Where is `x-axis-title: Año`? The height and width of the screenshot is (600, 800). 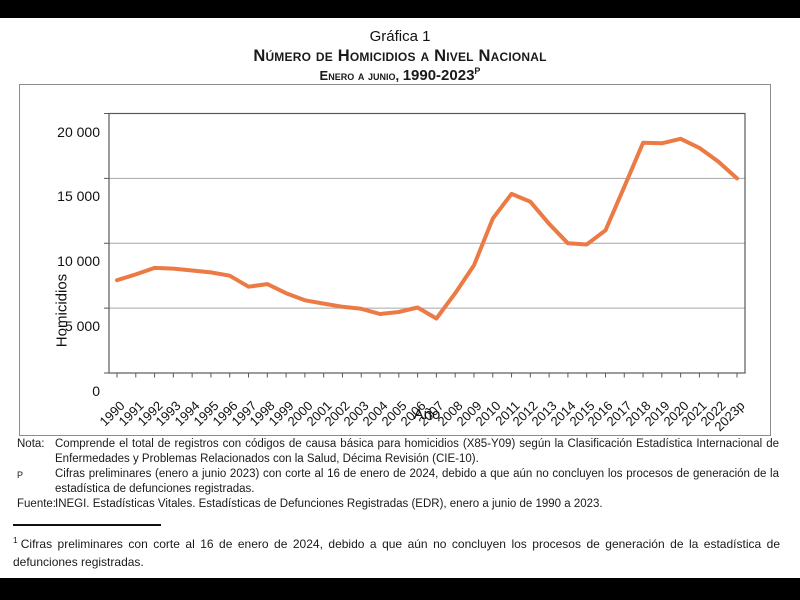 x-axis-title: Año is located at coordinates (427, 414).